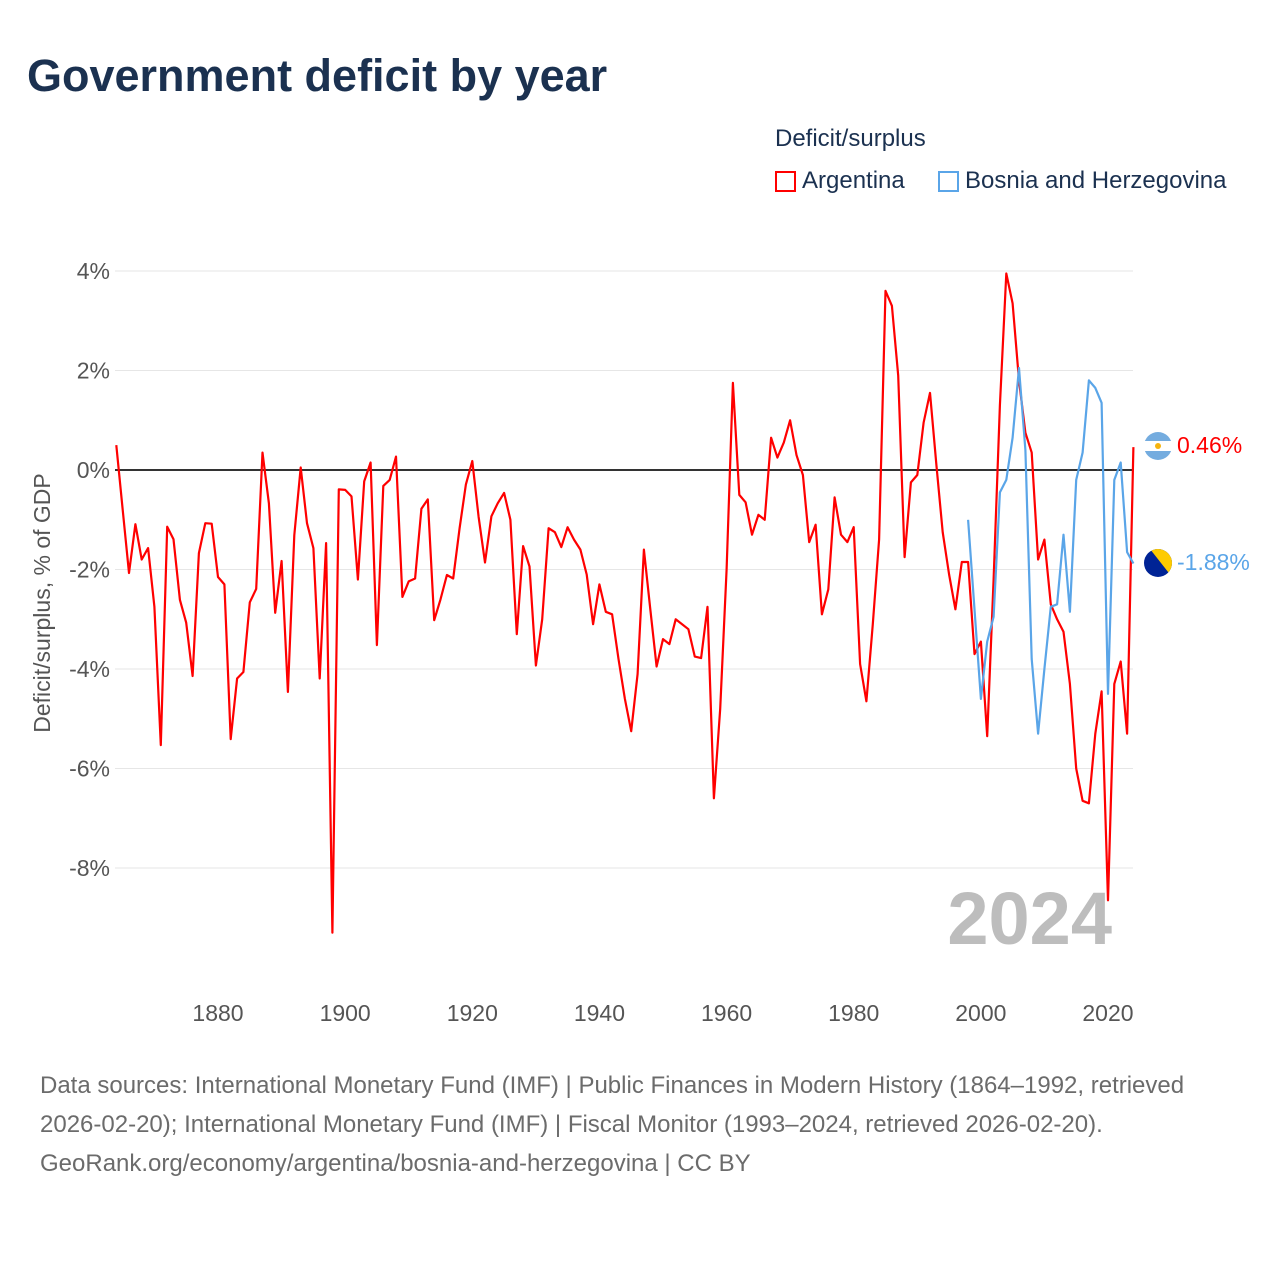 The height and width of the screenshot is (1280, 1280). I want to click on y-axis-ticks: 4% 2% 0% -2% -4% -6% -8%, so click(89, 569).